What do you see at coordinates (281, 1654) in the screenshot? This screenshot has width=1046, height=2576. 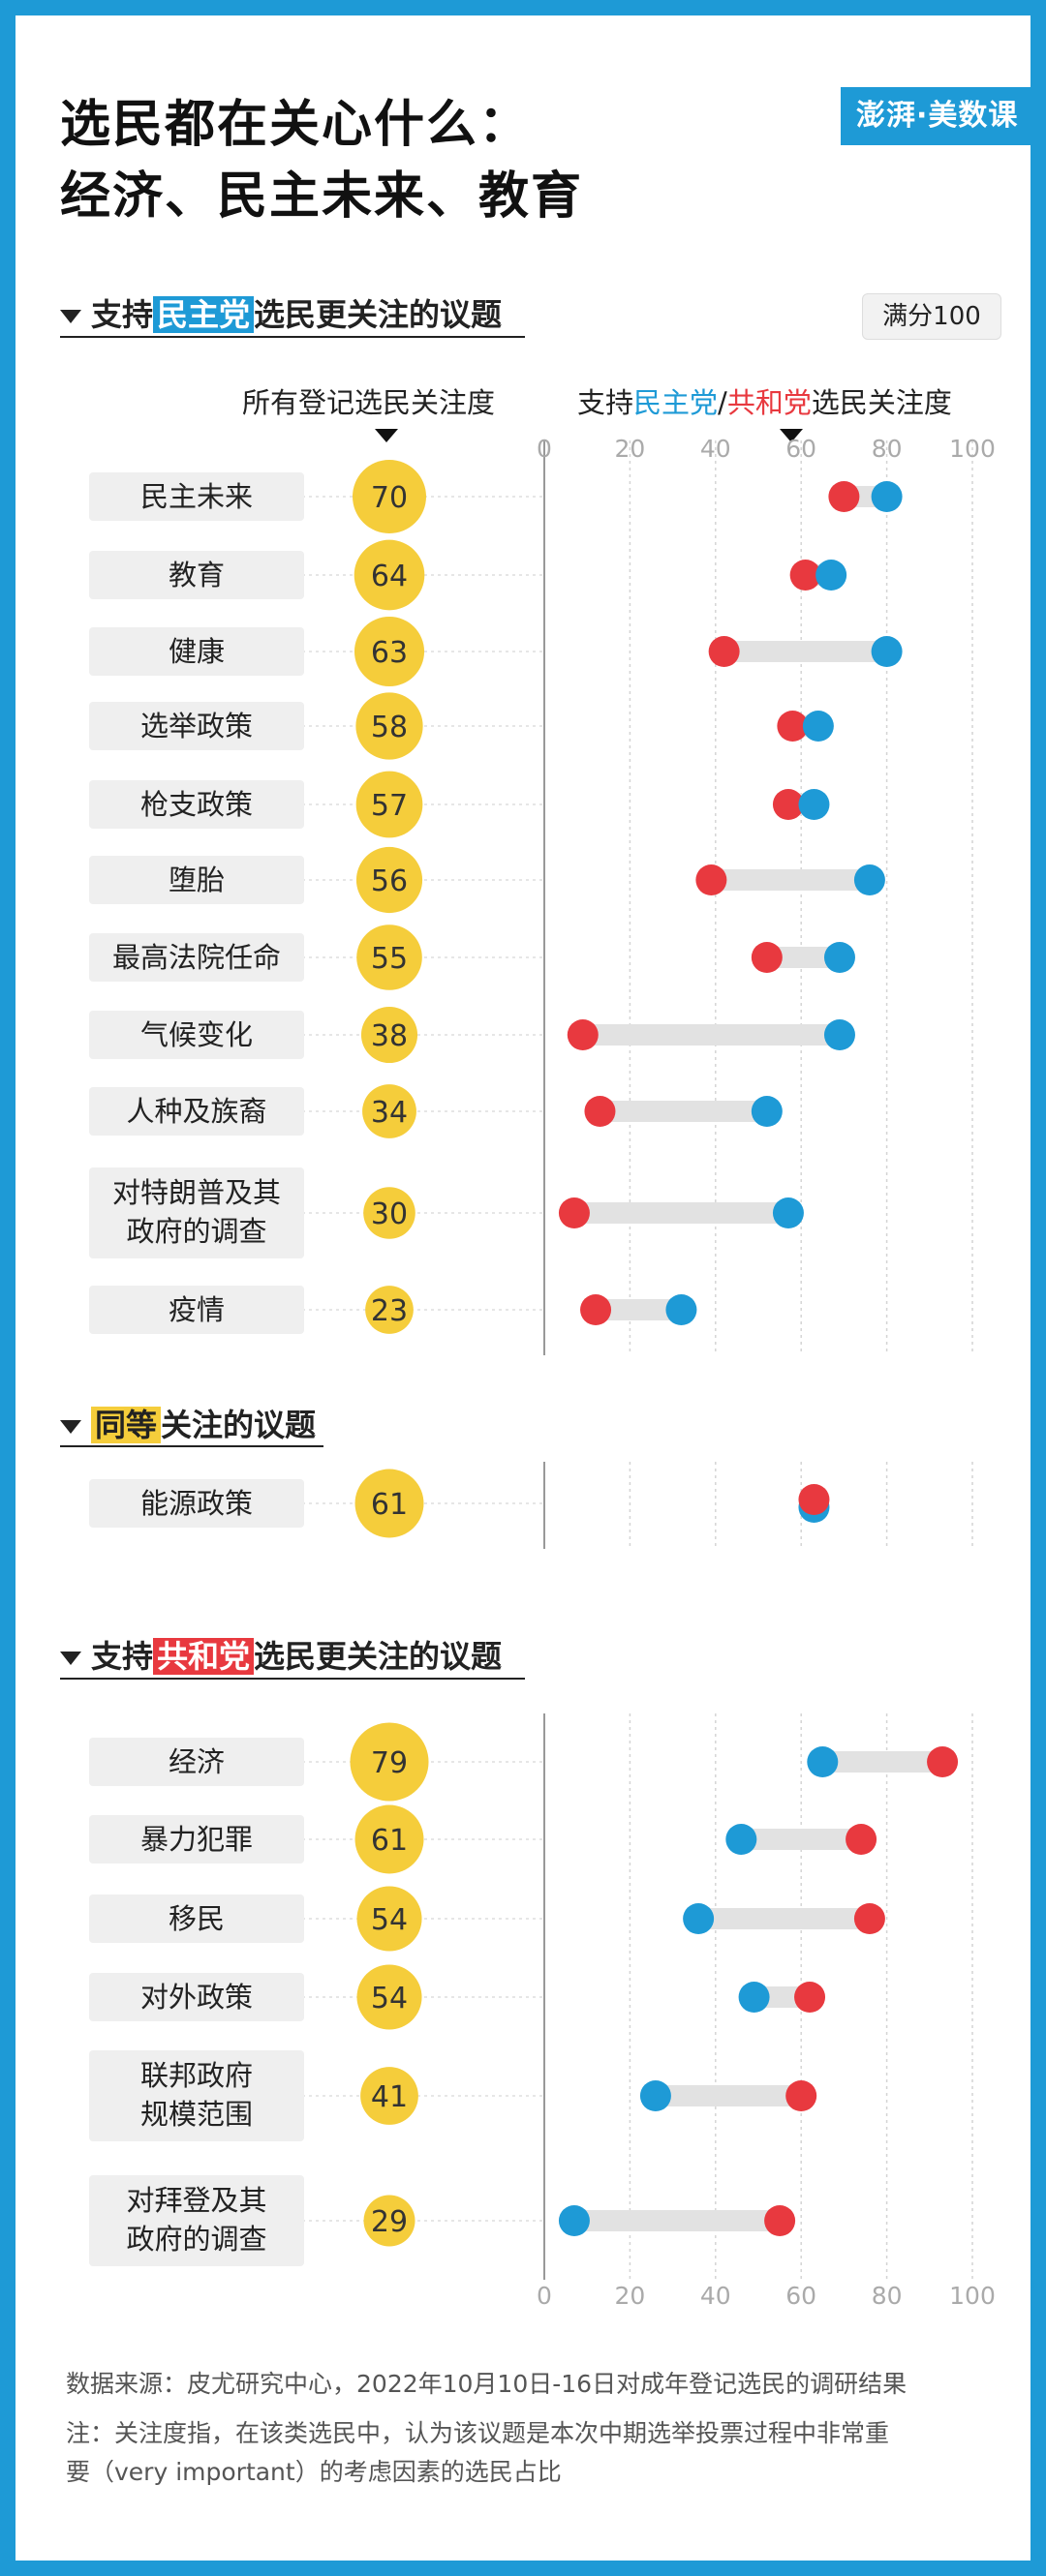 I see `section-header-rep: 支持 共和党 选民更关注的议题` at bounding box center [281, 1654].